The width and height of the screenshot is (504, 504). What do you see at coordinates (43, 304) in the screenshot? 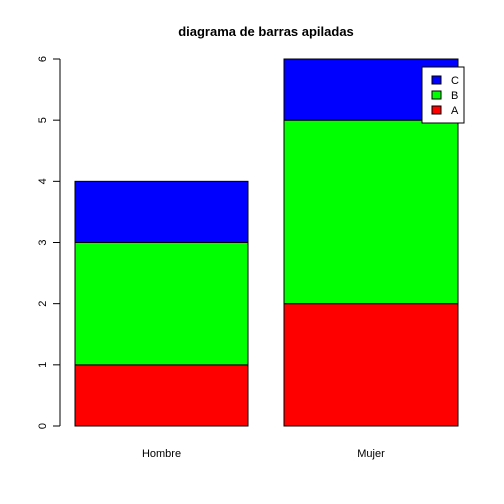
I see `y-tick-label-2: 2` at bounding box center [43, 304].